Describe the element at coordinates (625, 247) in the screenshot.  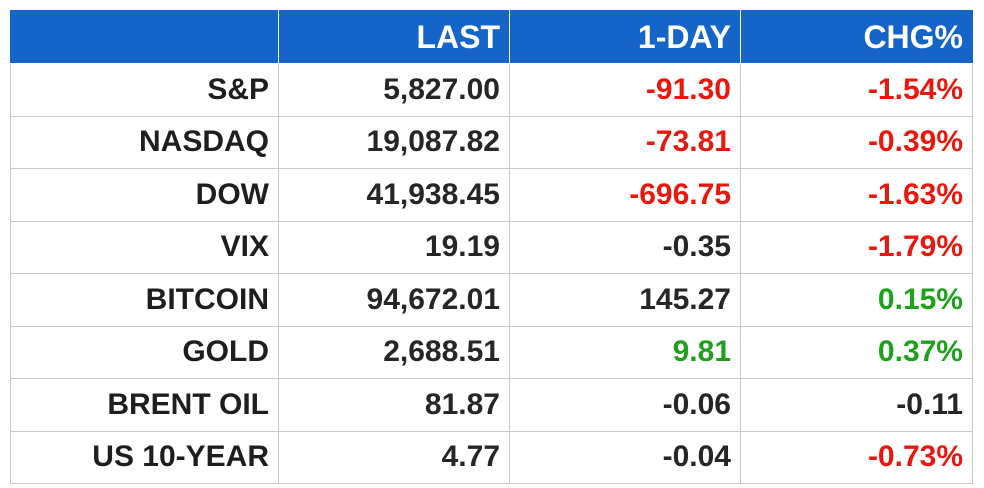
I see `one-day-change-cell: -0.35` at that location.